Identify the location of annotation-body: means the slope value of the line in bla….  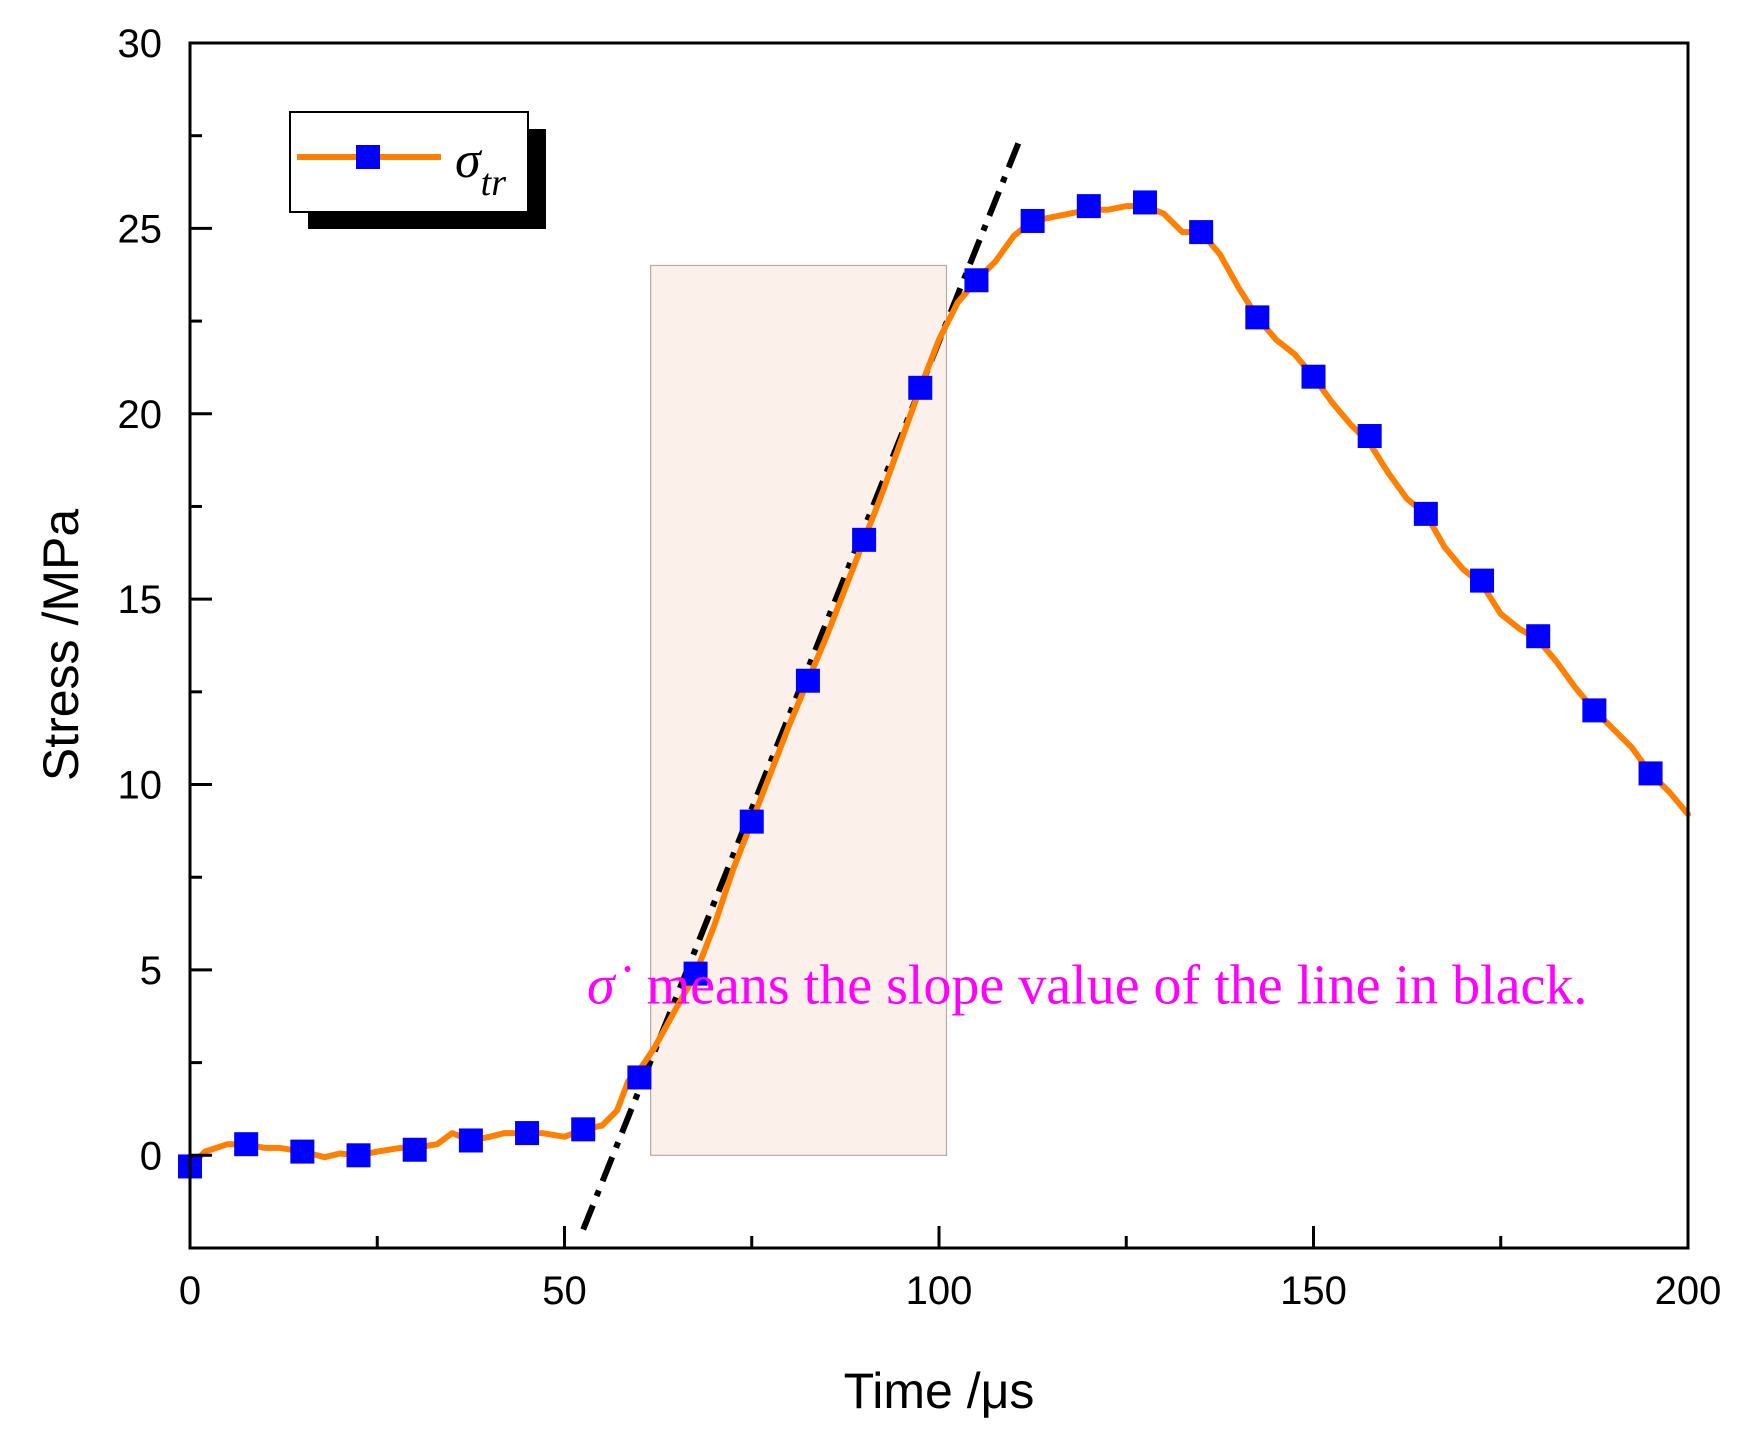
(1117, 985).